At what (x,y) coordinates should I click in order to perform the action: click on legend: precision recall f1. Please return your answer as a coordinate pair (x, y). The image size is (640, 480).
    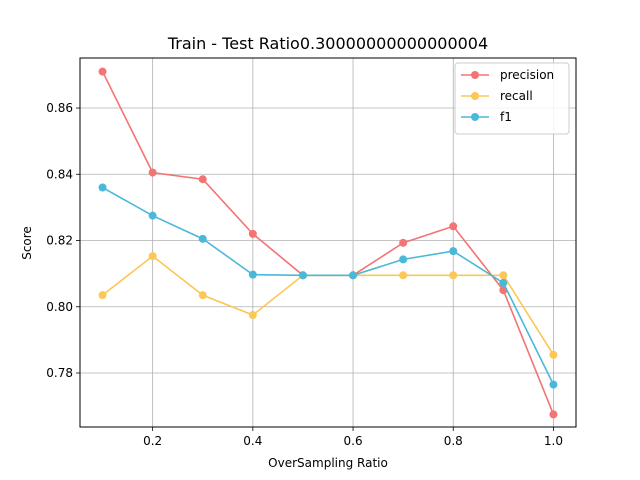
    Looking at the image, I should click on (512, 98).